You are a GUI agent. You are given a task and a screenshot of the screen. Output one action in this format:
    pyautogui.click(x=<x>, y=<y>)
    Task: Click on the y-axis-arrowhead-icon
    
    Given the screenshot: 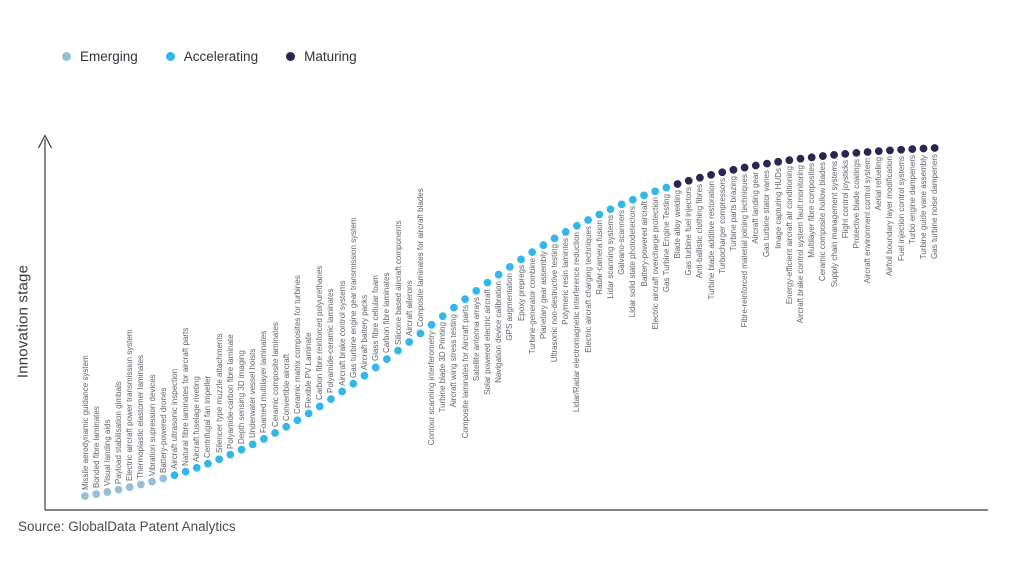 What is the action you would take?
    pyautogui.click(x=45, y=141)
    